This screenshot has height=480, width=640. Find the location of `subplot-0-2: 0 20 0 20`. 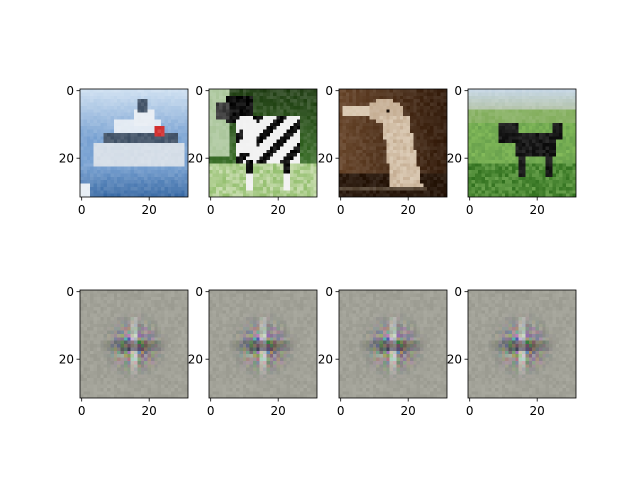

subplot-0-2: 0 20 0 20 is located at coordinates (383, 150).